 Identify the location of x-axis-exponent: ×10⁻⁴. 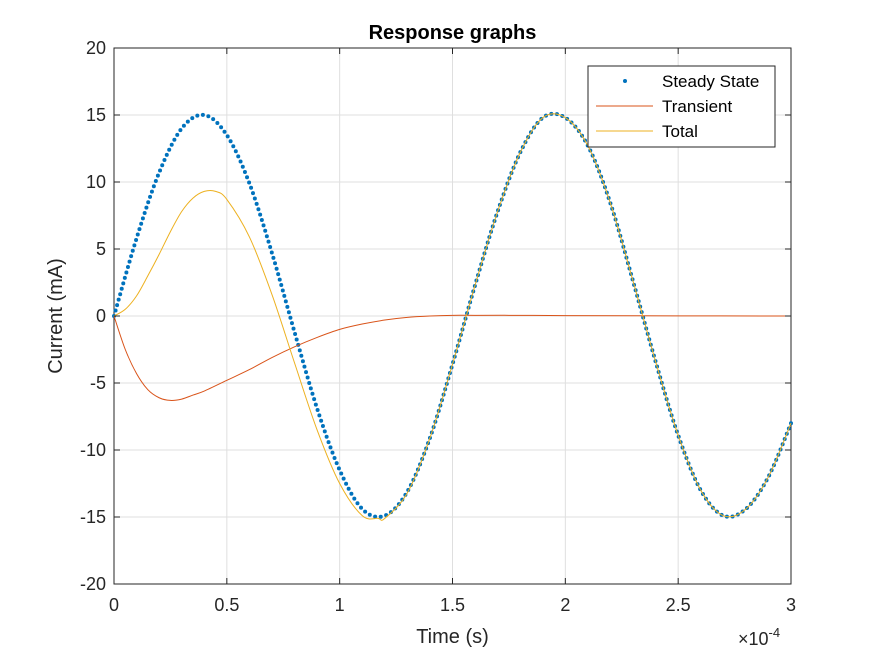
(759, 637).